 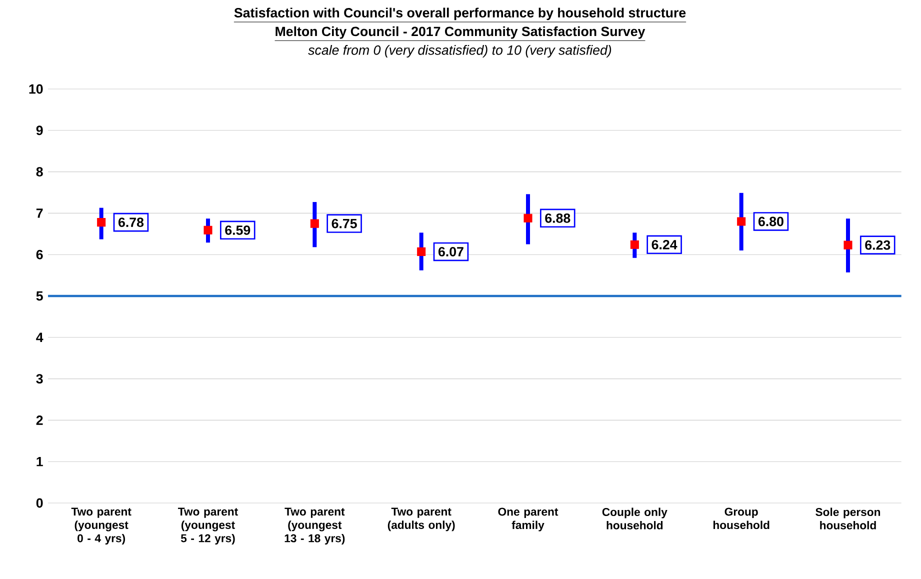 I want to click on y-tick-label: 3, so click(x=39, y=379).